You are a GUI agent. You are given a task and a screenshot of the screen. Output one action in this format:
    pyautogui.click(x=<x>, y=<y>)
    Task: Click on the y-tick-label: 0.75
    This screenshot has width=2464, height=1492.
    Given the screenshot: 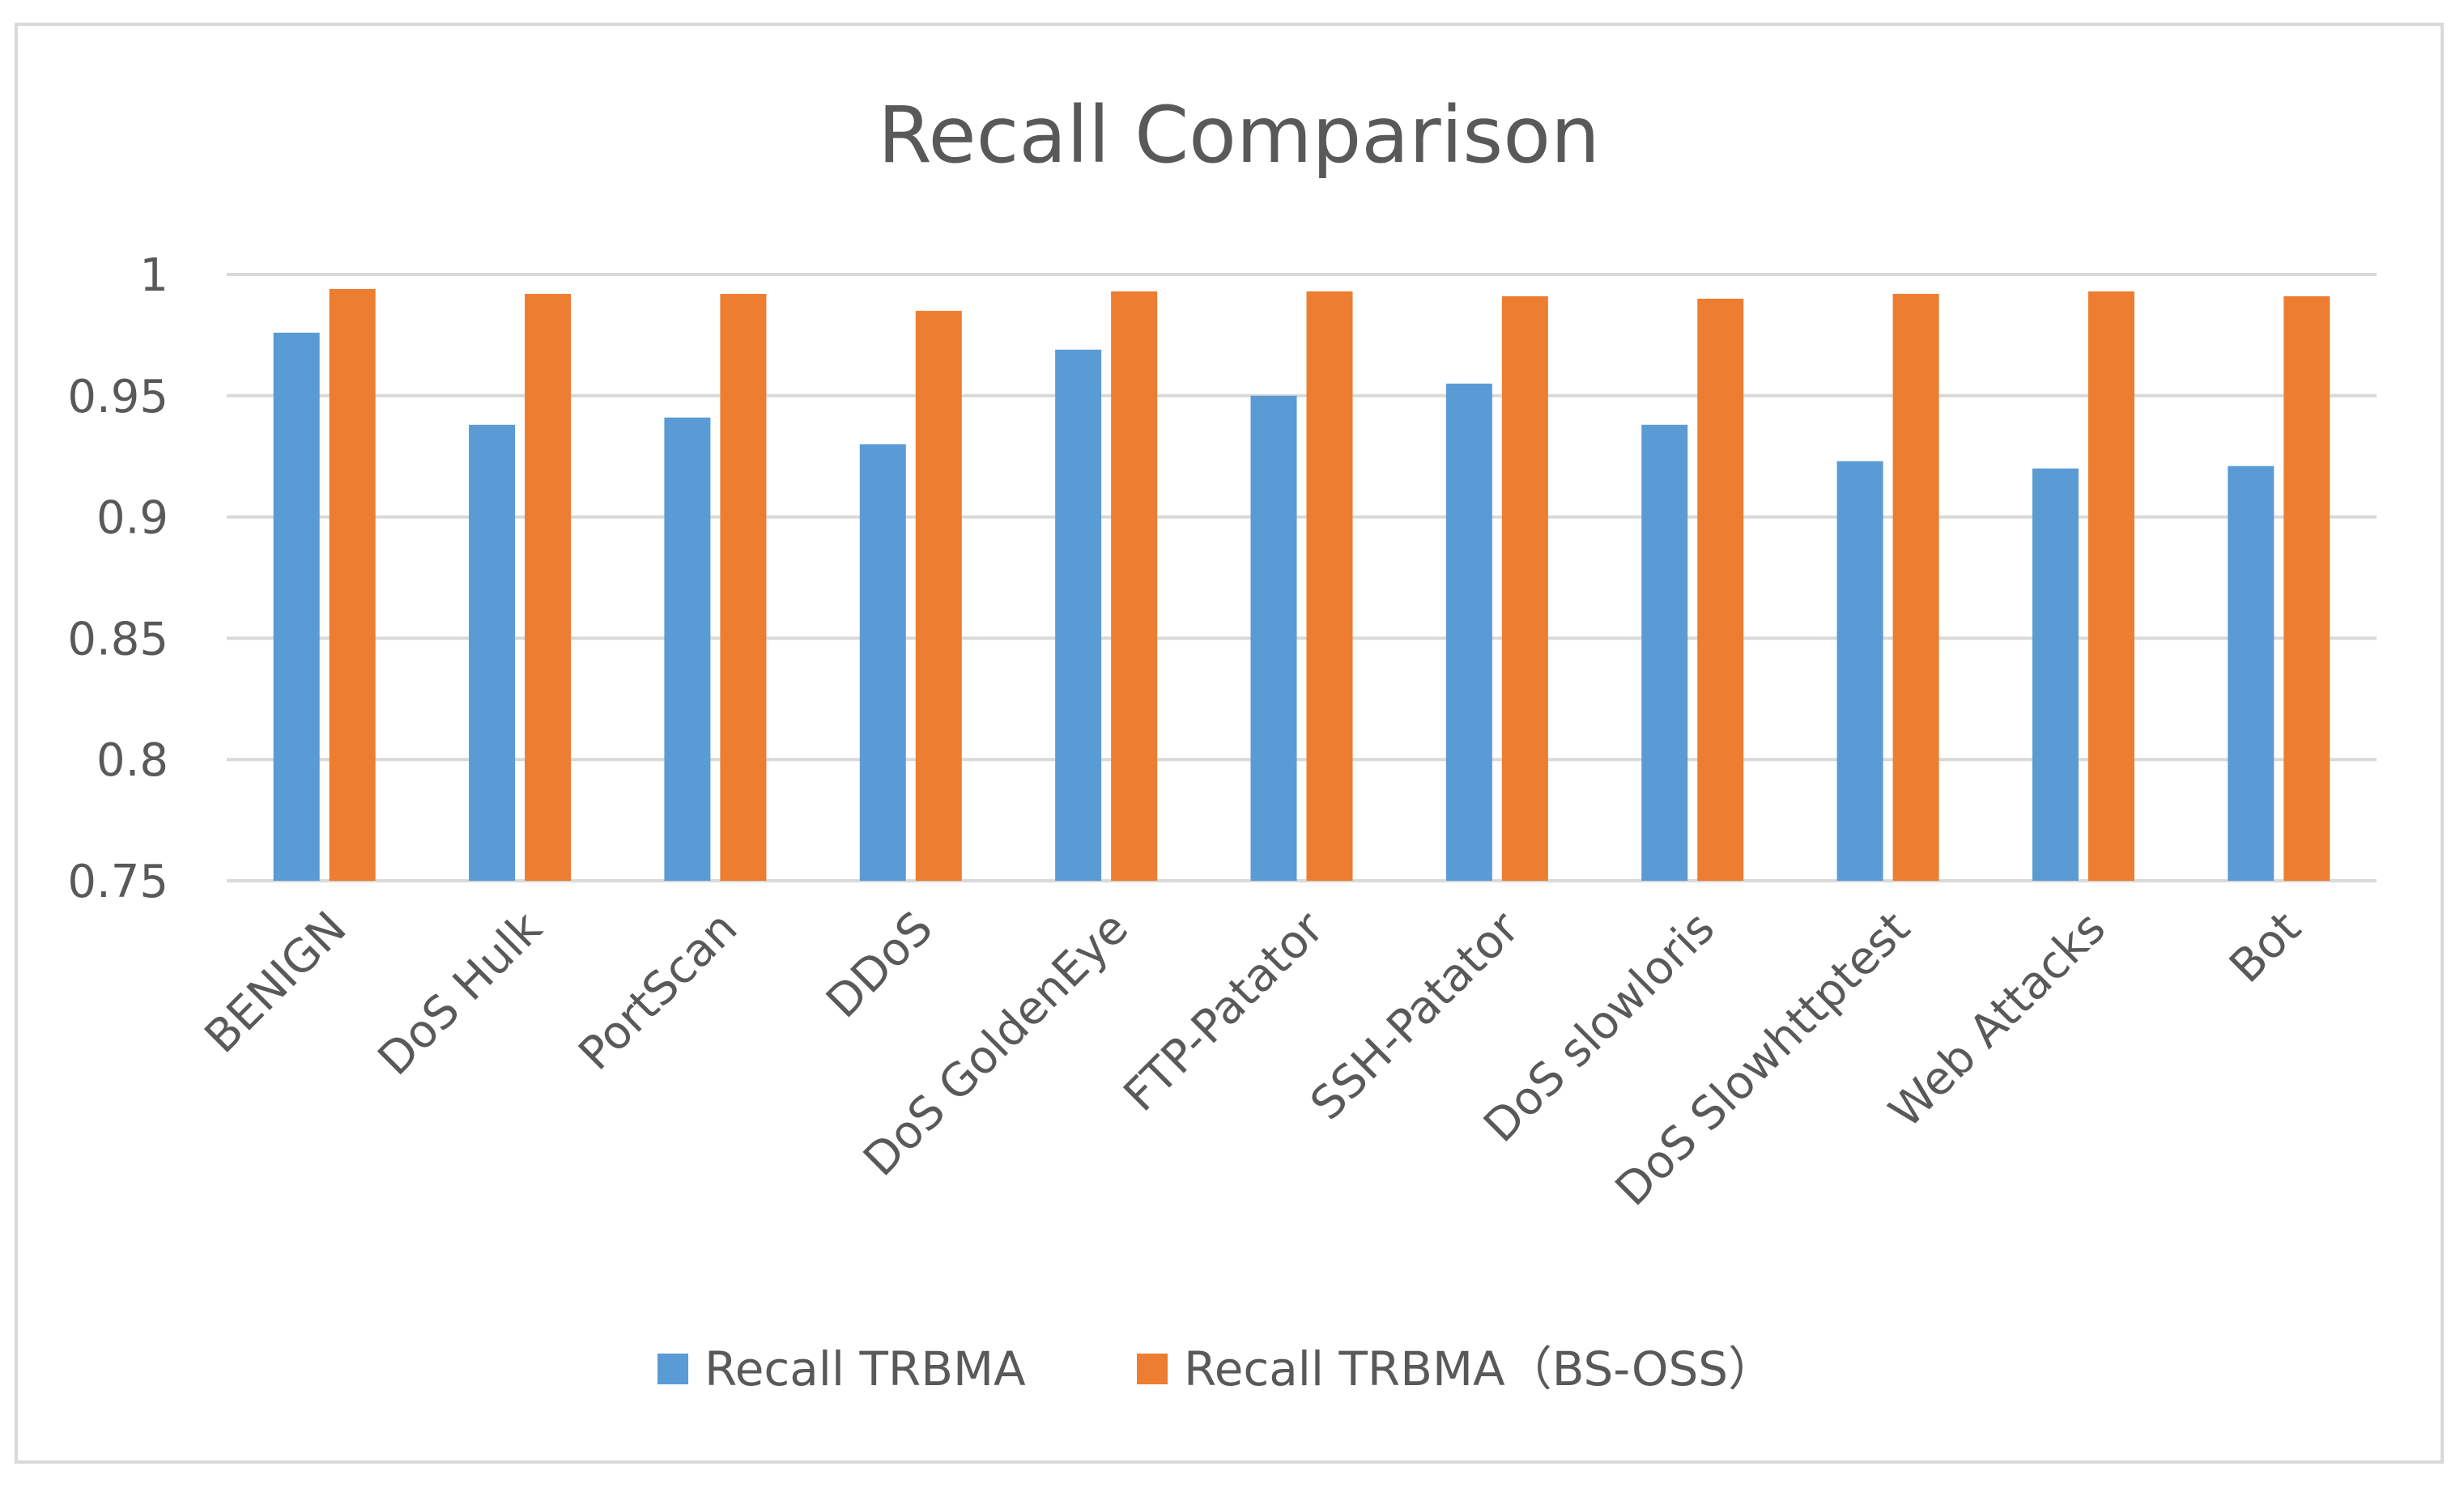 What is the action you would take?
    pyautogui.click(x=117, y=882)
    